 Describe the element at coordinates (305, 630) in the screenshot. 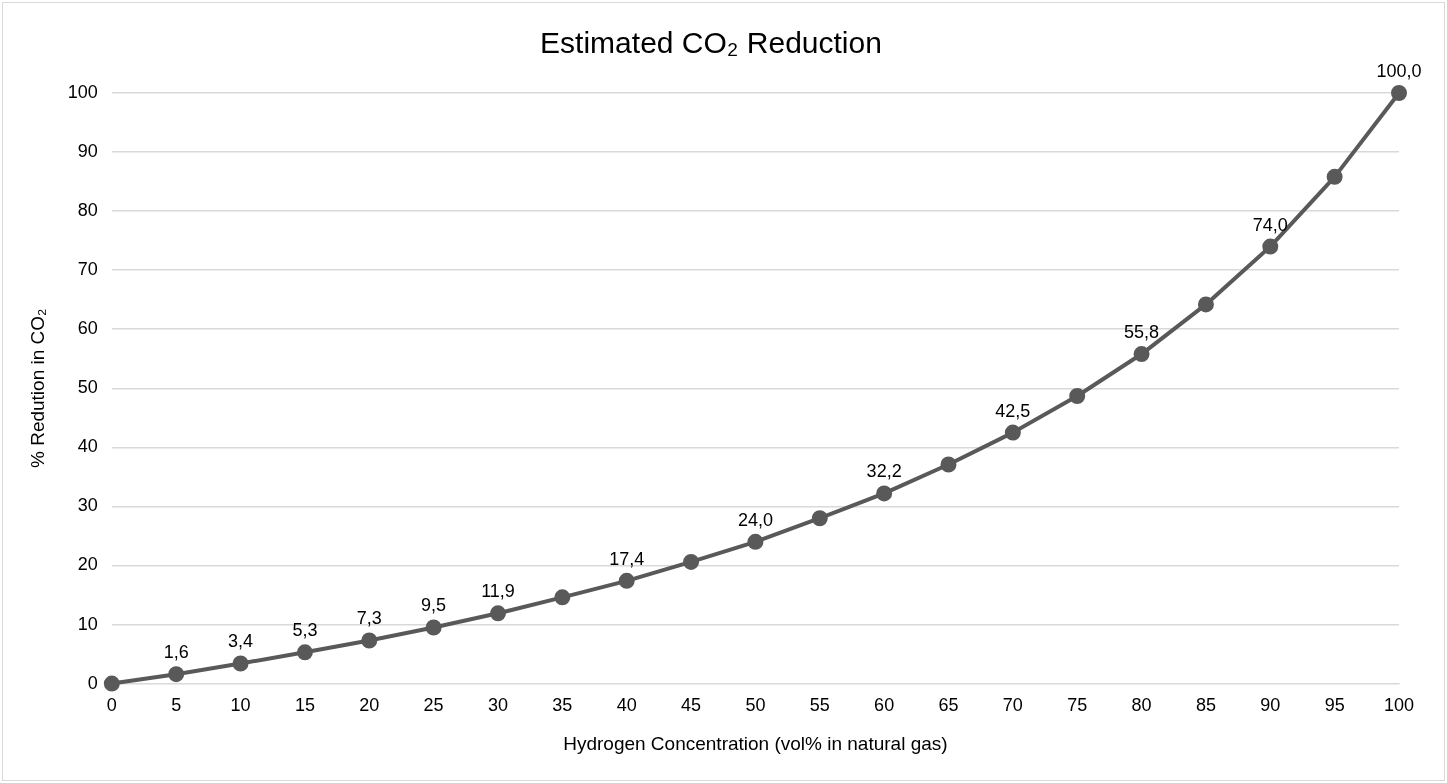

I see `data-label: 5,3` at that location.